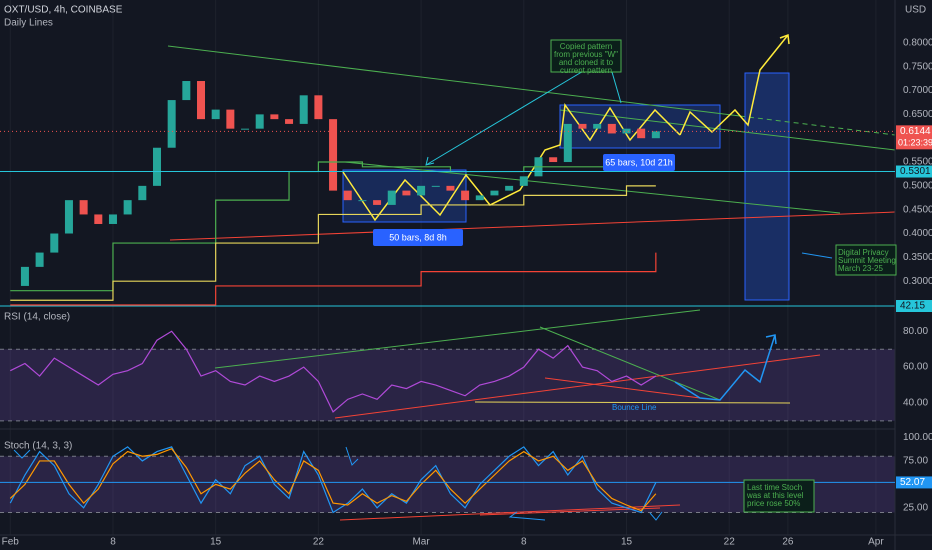 Image resolution: width=932 pixels, height=550 pixels. I want to click on note-text: Last time Stoch, so click(774, 487).